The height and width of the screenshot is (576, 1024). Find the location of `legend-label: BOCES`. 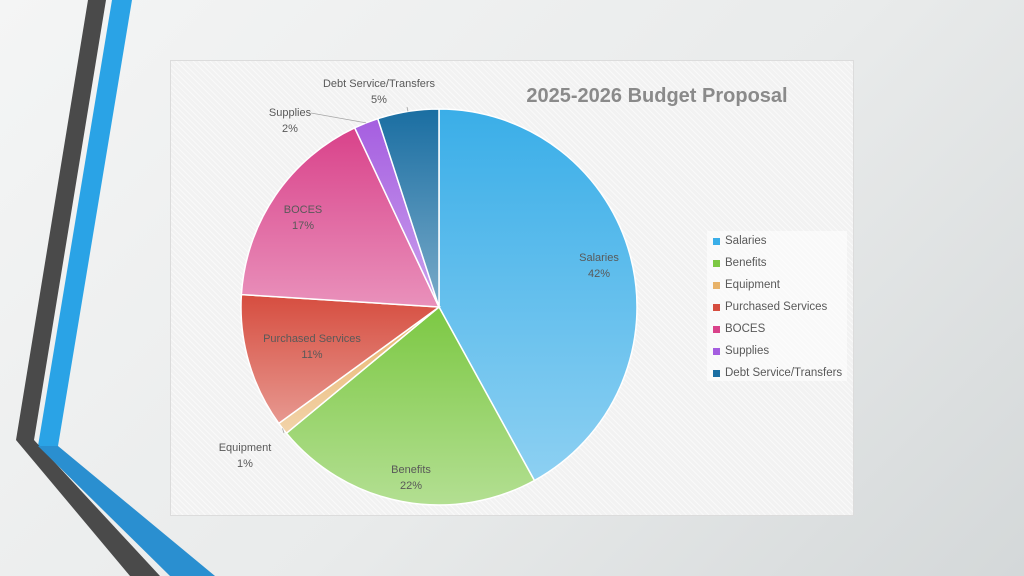

legend-label: BOCES is located at coordinates (745, 329).